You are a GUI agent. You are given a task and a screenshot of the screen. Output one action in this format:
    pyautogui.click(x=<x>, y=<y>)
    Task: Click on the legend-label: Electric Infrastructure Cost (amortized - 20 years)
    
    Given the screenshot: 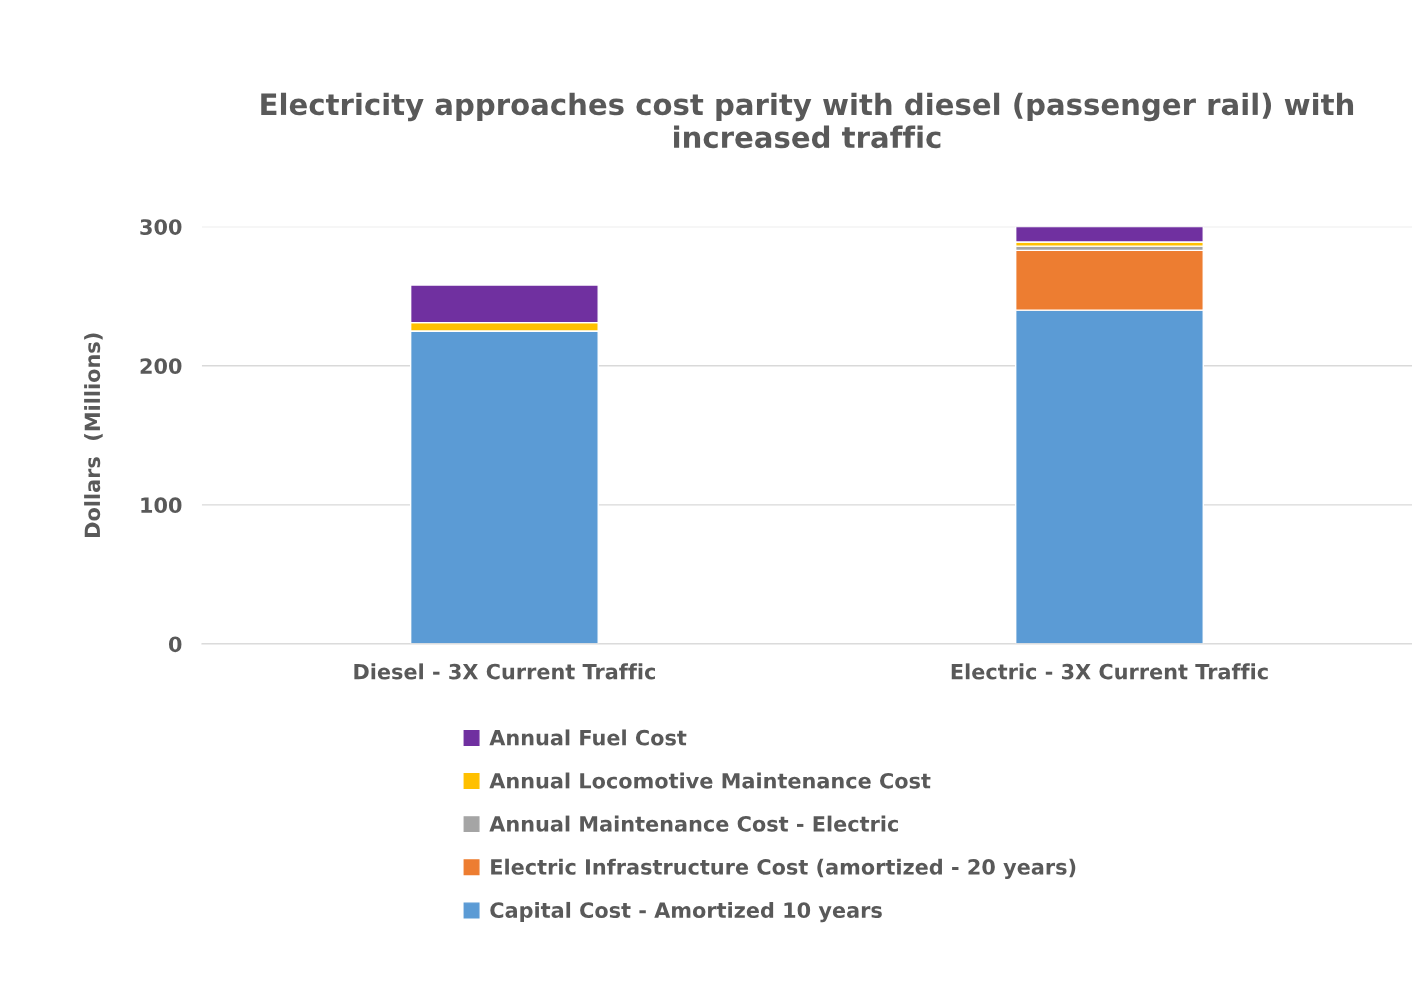 What is the action you would take?
    pyautogui.click(x=783, y=868)
    